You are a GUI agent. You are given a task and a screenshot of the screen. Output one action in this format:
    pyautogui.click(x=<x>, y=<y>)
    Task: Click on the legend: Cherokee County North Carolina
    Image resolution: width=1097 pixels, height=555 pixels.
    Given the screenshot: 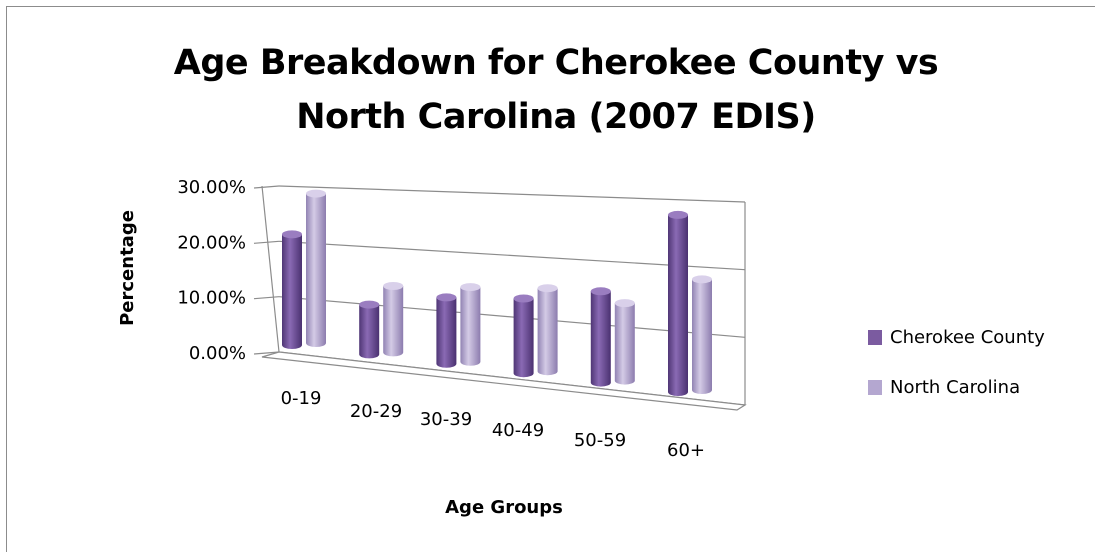 What is the action you would take?
    pyautogui.click(x=956, y=362)
    